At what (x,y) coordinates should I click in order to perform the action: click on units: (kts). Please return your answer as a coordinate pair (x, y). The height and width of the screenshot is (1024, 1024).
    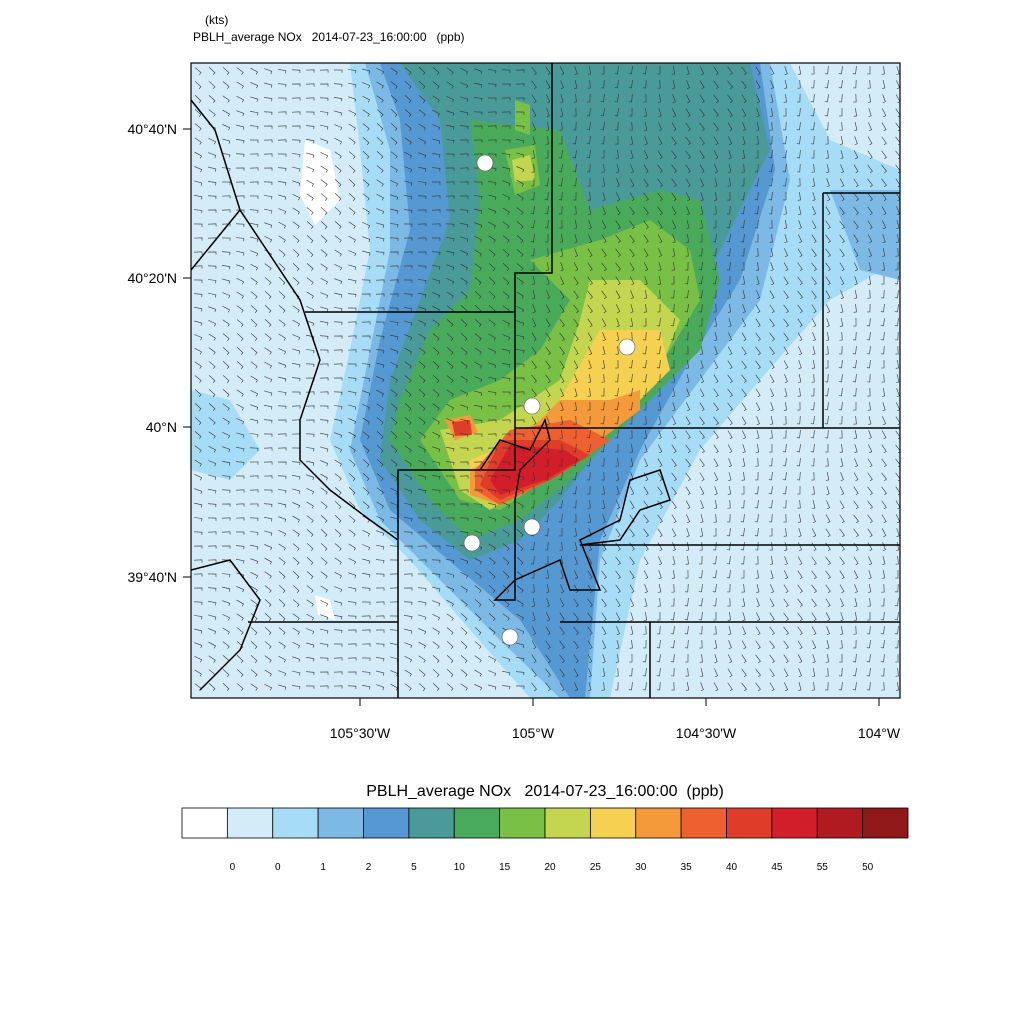
    Looking at the image, I should click on (216, 20).